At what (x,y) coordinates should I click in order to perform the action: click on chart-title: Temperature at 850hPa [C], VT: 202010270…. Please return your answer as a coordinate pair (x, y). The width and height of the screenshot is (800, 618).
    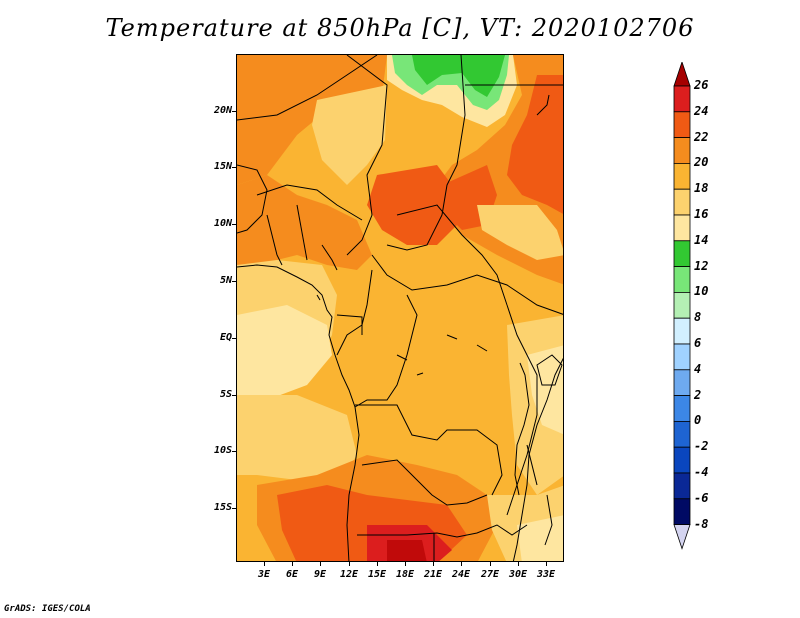
    Looking at the image, I should click on (400, 28).